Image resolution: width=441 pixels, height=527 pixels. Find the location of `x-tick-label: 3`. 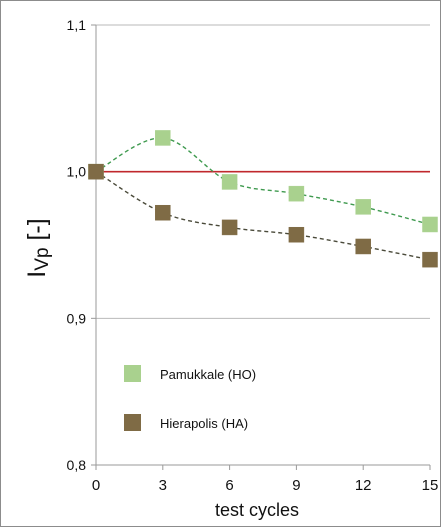

x-tick-label: 3 is located at coordinates (163, 485).